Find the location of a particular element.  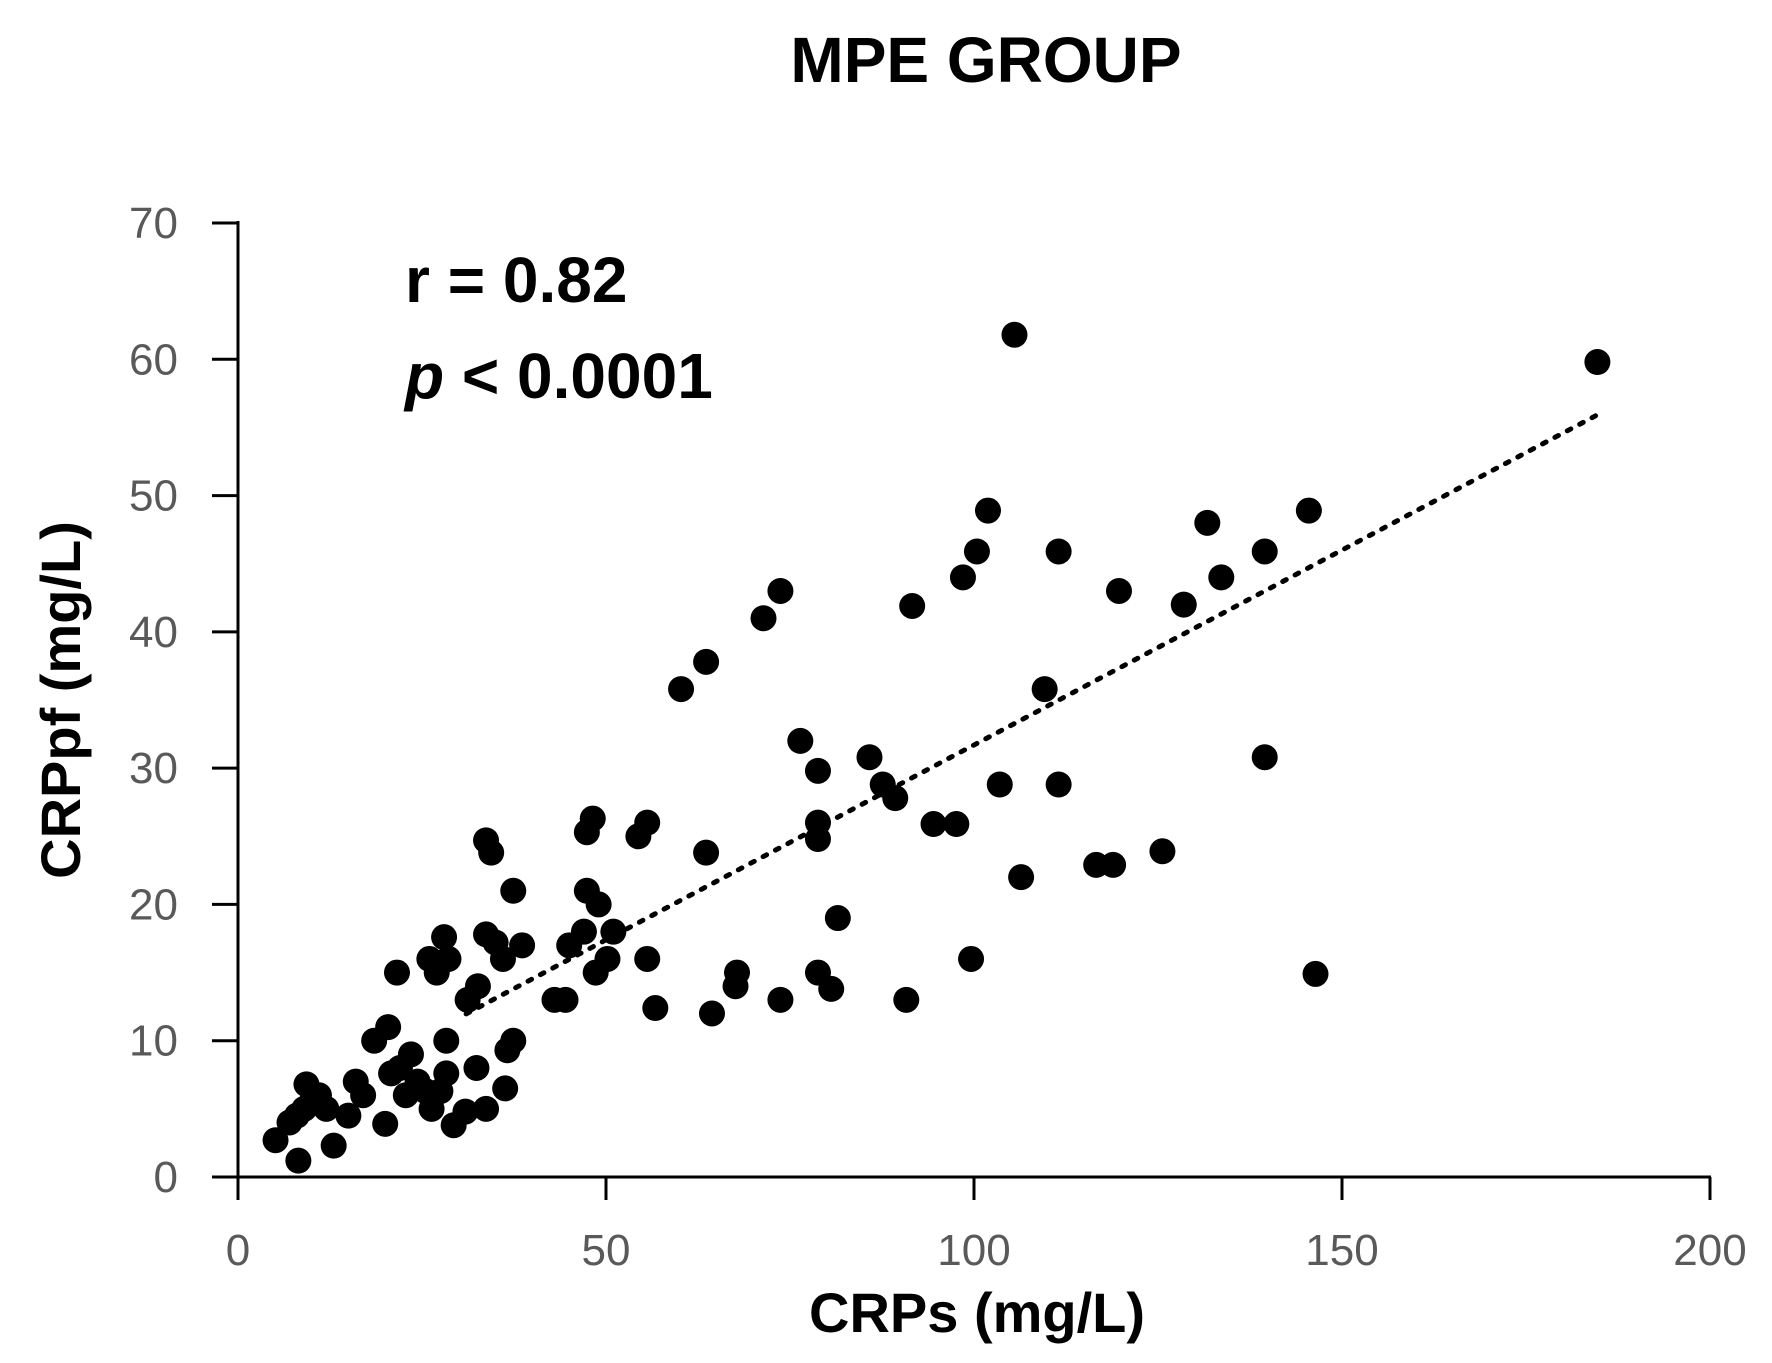

chart-title: MPE GROUP is located at coordinates (985, 60).